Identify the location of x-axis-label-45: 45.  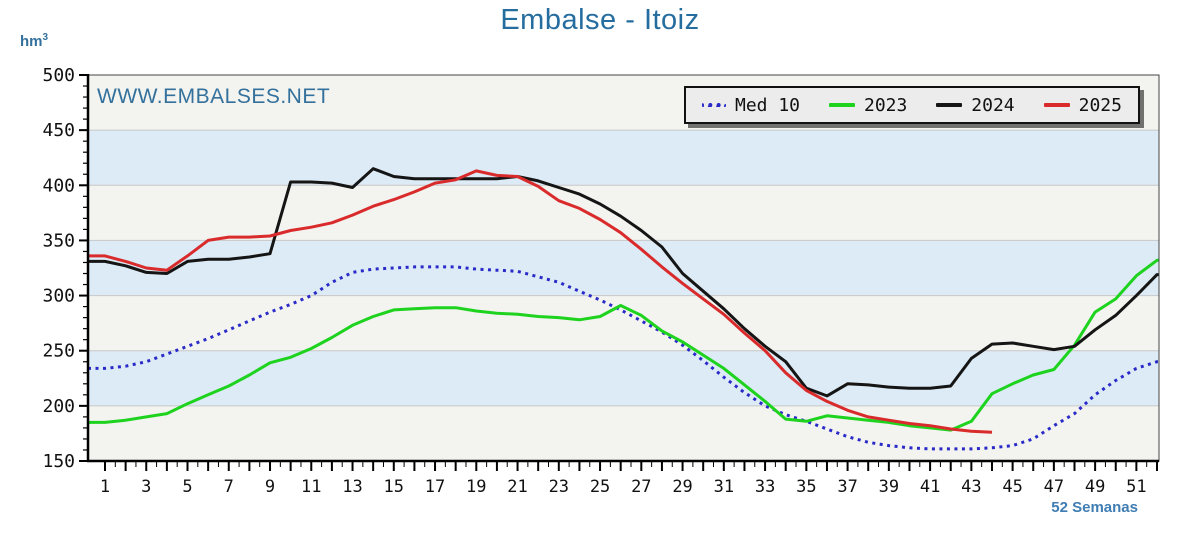
(1012, 487).